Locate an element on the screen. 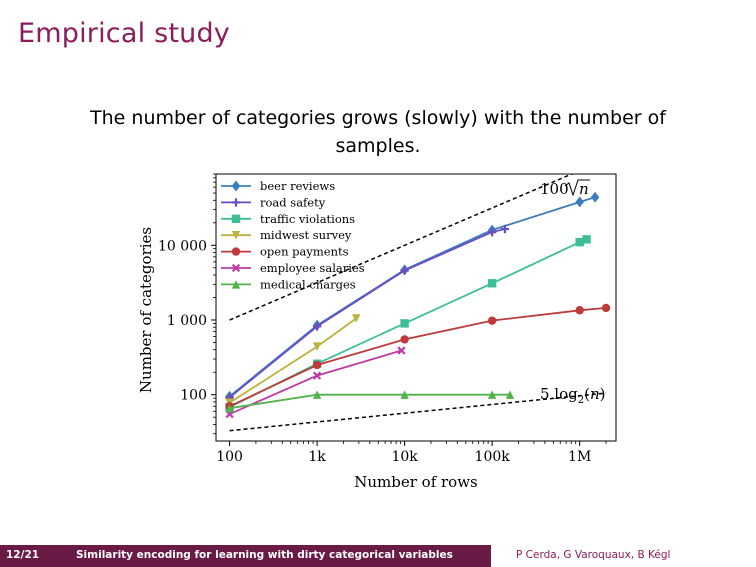  legend-entry-5: employee salaries is located at coordinates (293, 268).